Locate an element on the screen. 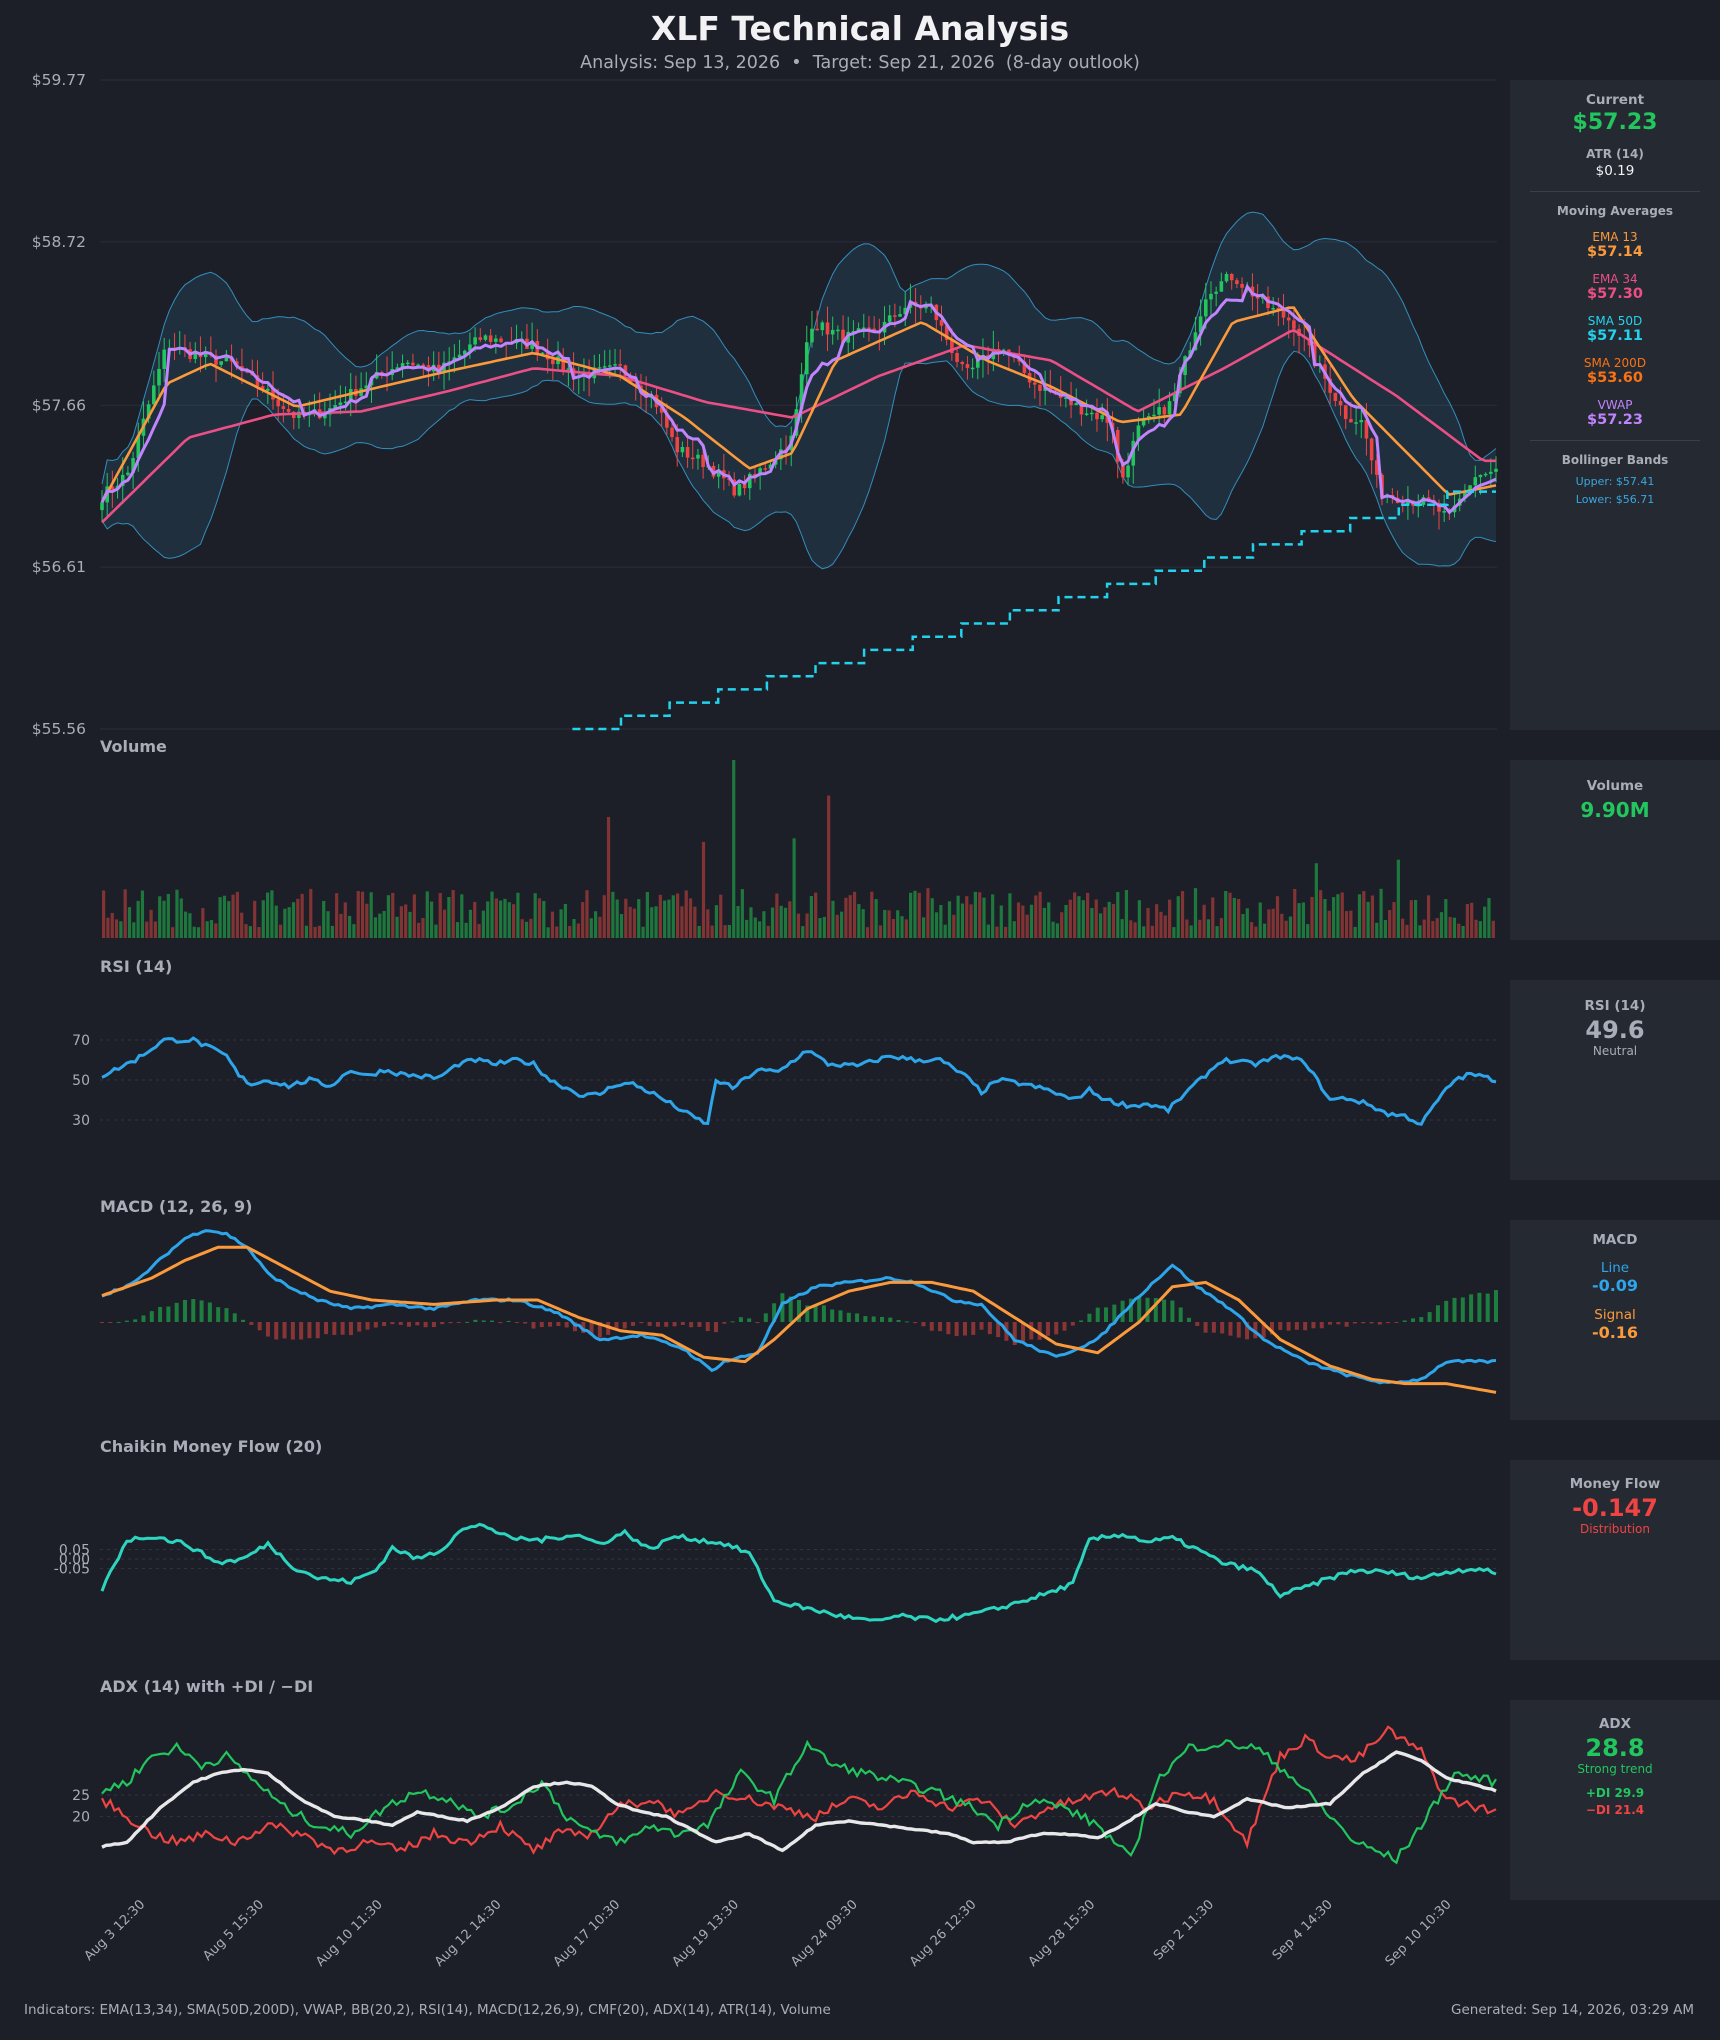 The image size is (1720, 2040). volume-label: Volume is located at coordinates (1615, 786).